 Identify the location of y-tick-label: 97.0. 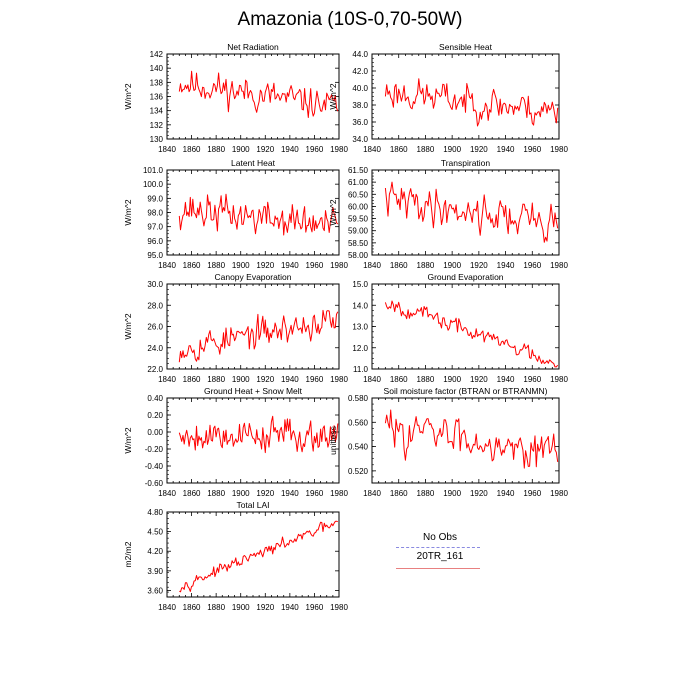
(155, 227).